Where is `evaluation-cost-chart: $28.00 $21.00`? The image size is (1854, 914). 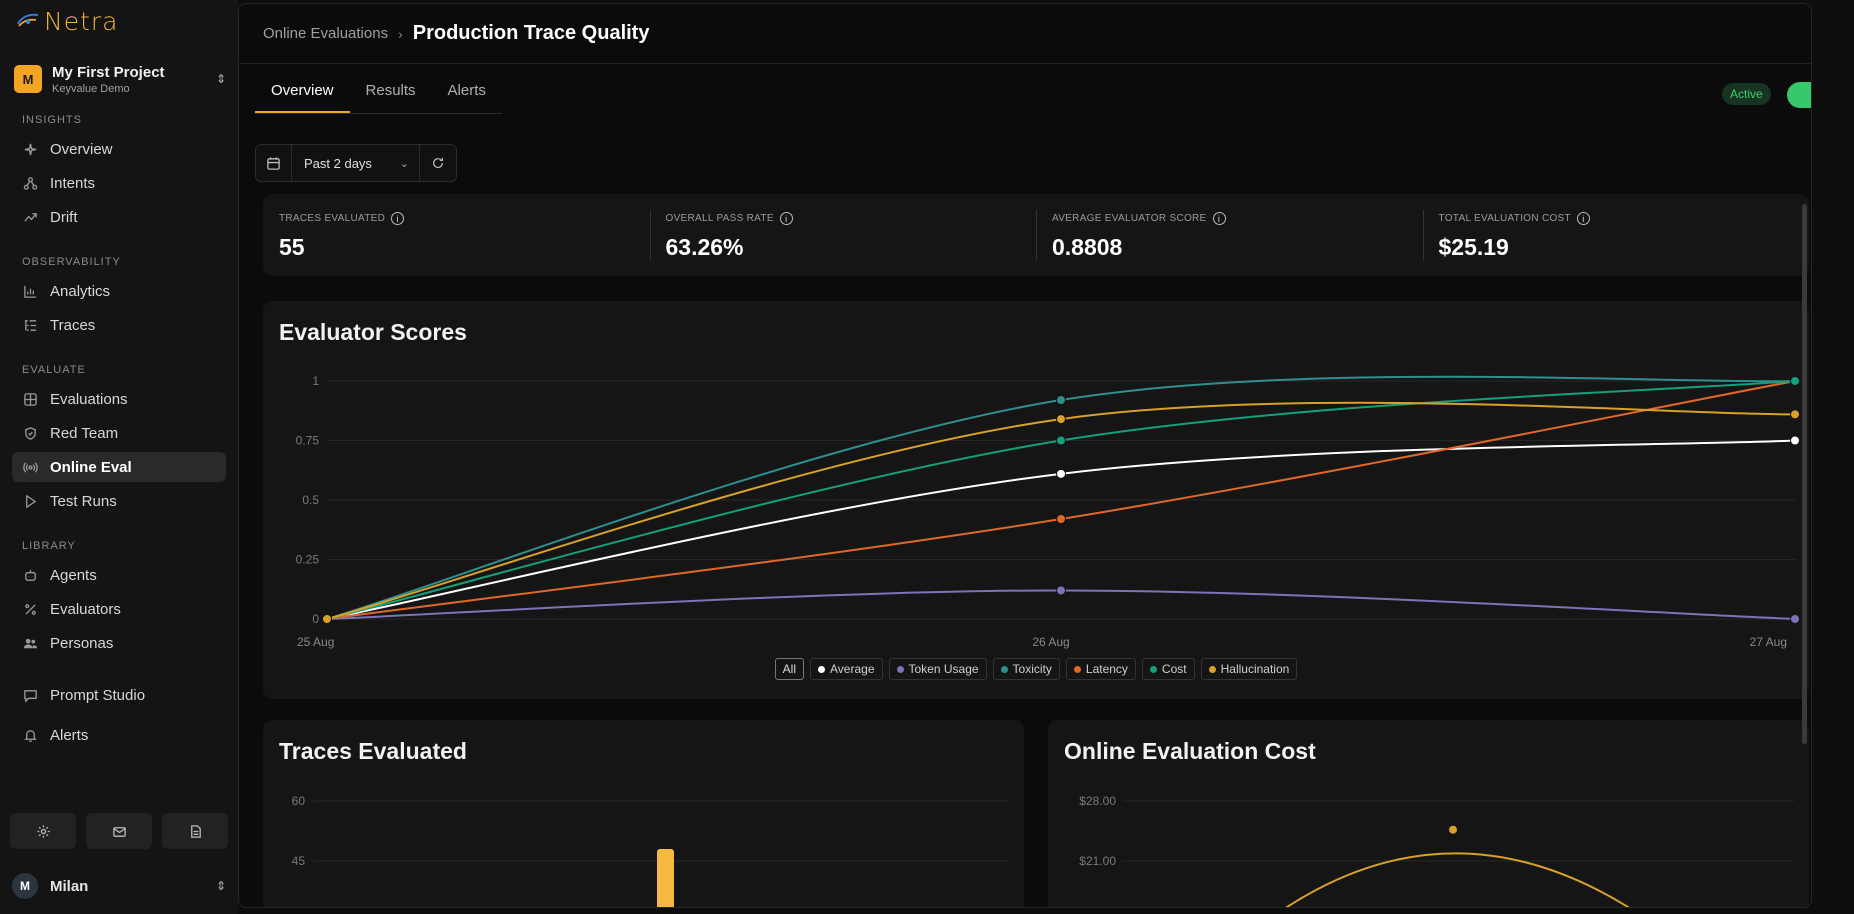 evaluation-cost-chart: $28.00 $21.00 is located at coordinates (1436, 851).